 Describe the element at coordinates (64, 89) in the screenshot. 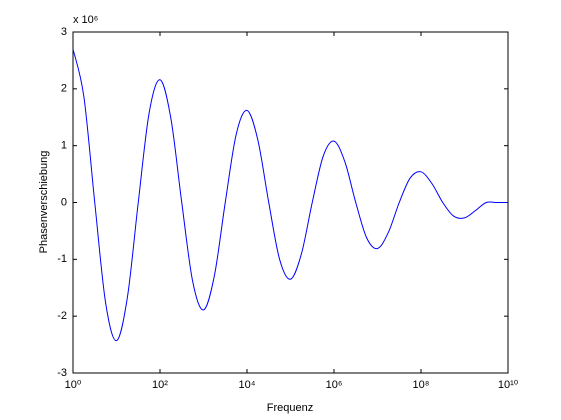

I see `y-tick-label: 2` at that location.